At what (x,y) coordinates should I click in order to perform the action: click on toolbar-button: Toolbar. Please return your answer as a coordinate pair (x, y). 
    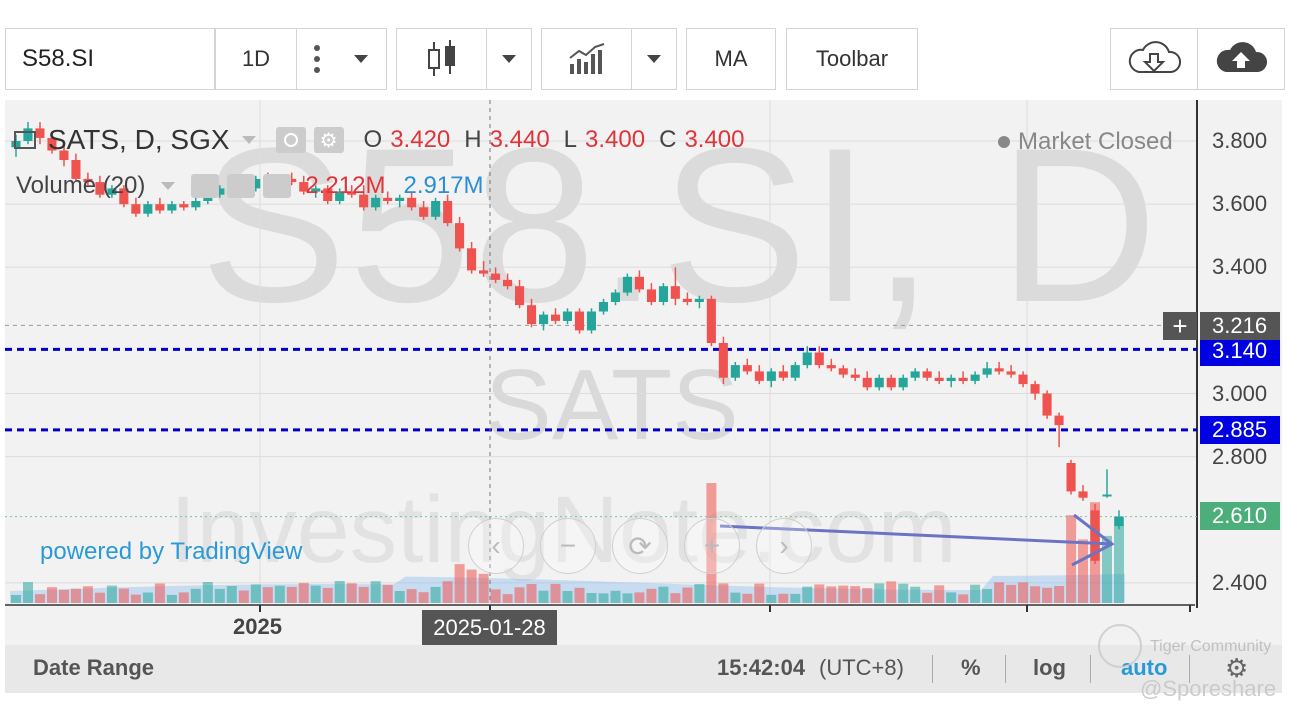
    Looking at the image, I should click on (852, 59).